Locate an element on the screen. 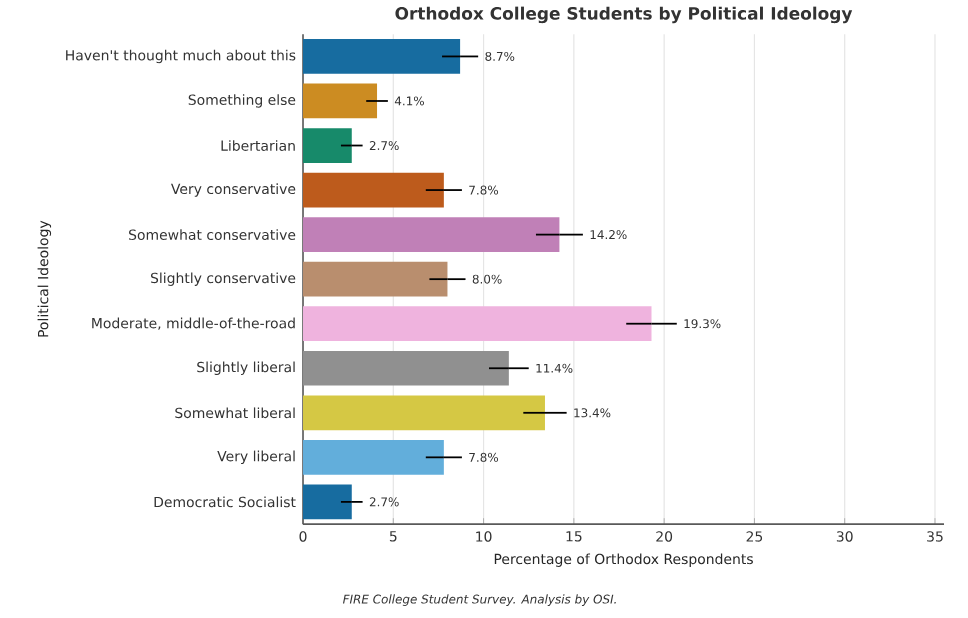 The width and height of the screenshot is (968, 618). chart-title: Orthodox College Students by Political Ideology is located at coordinates (624, 15).